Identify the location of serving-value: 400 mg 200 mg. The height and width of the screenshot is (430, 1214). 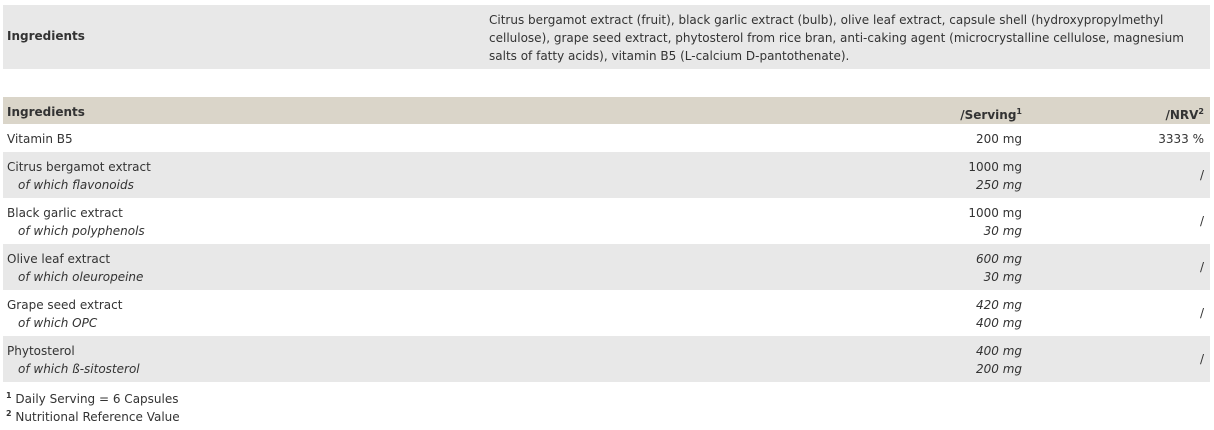
(998, 360).